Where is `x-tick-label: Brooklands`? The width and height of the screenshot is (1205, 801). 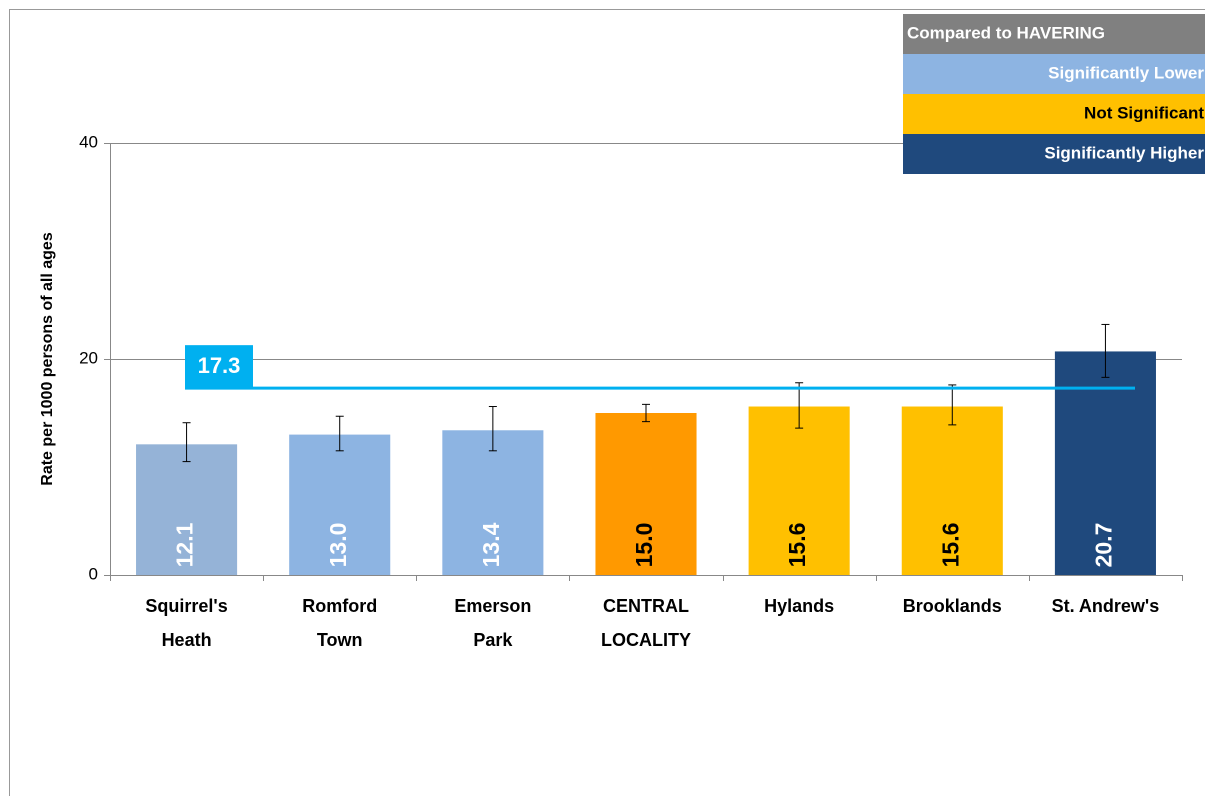
x-tick-label: Brooklands is located at coordinates (952, 606).